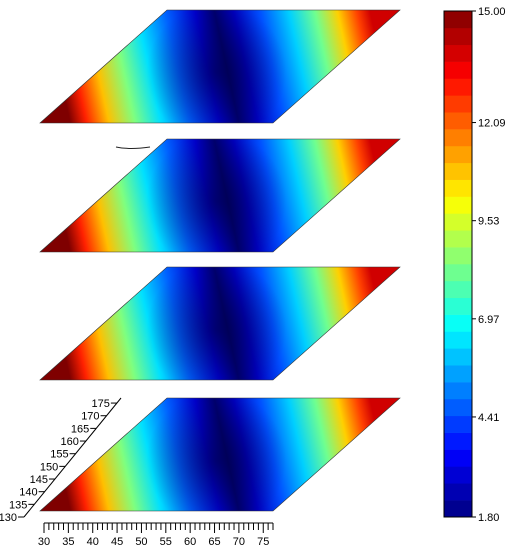 The image size is (521, 550). I want to click on colorbar-tick-label: 15.00, so click(492, 12).